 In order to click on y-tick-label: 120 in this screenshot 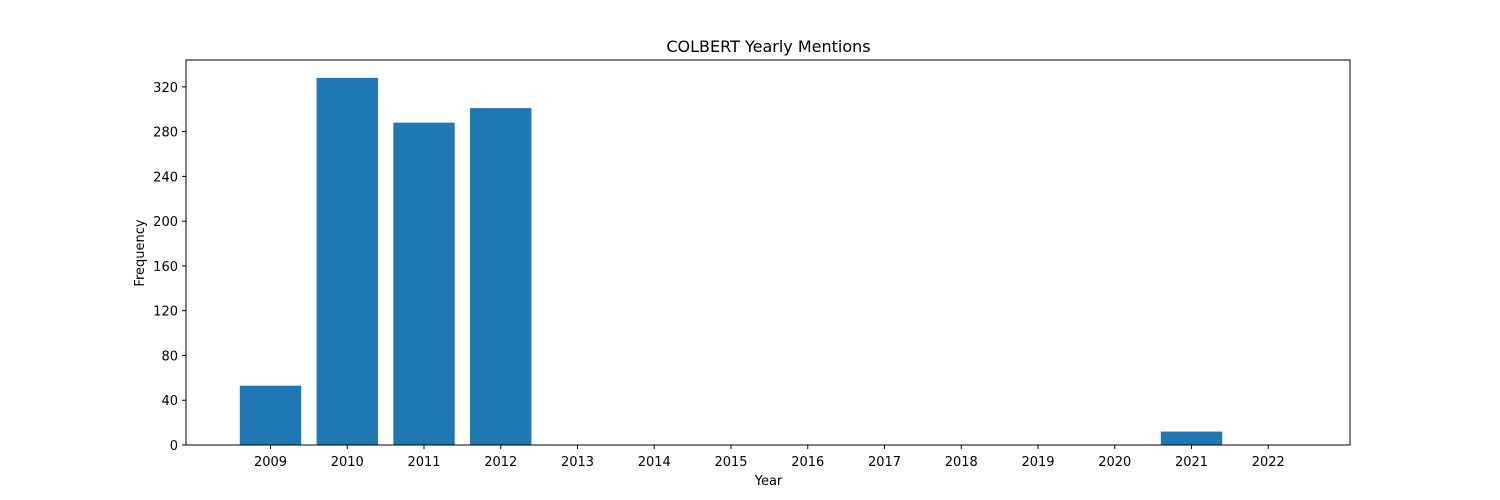, I will do `click(165, 312)`.